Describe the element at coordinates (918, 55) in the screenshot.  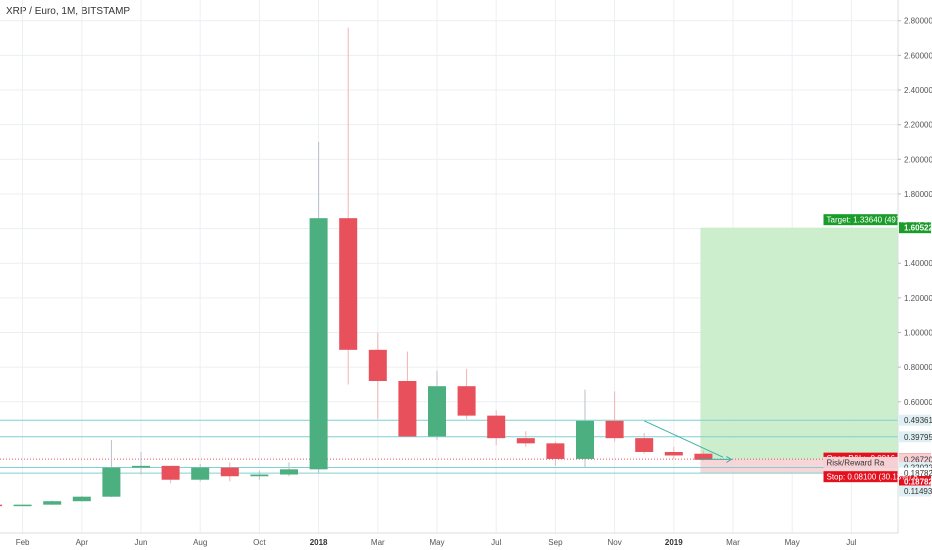
I see `price-tick-label: 2.60000` at that location.